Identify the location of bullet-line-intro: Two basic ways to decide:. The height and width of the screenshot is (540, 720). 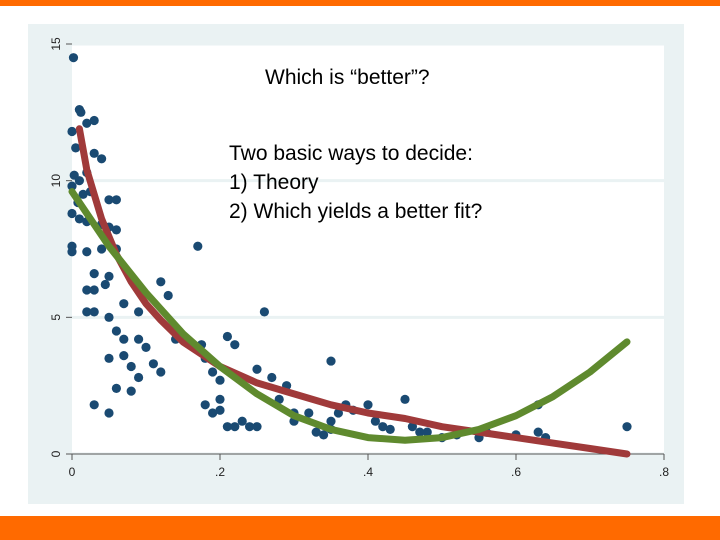
(351, 153).